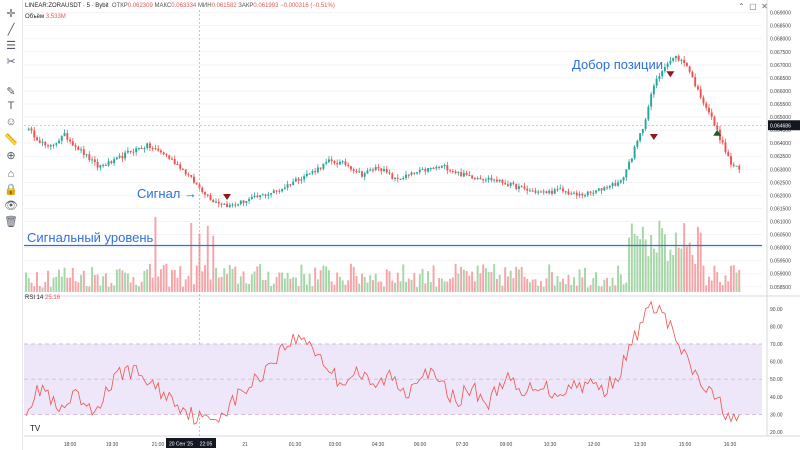 This screenshot has height=450, width=800. I want to click on brush-icon: ✎, so click(11, 92).